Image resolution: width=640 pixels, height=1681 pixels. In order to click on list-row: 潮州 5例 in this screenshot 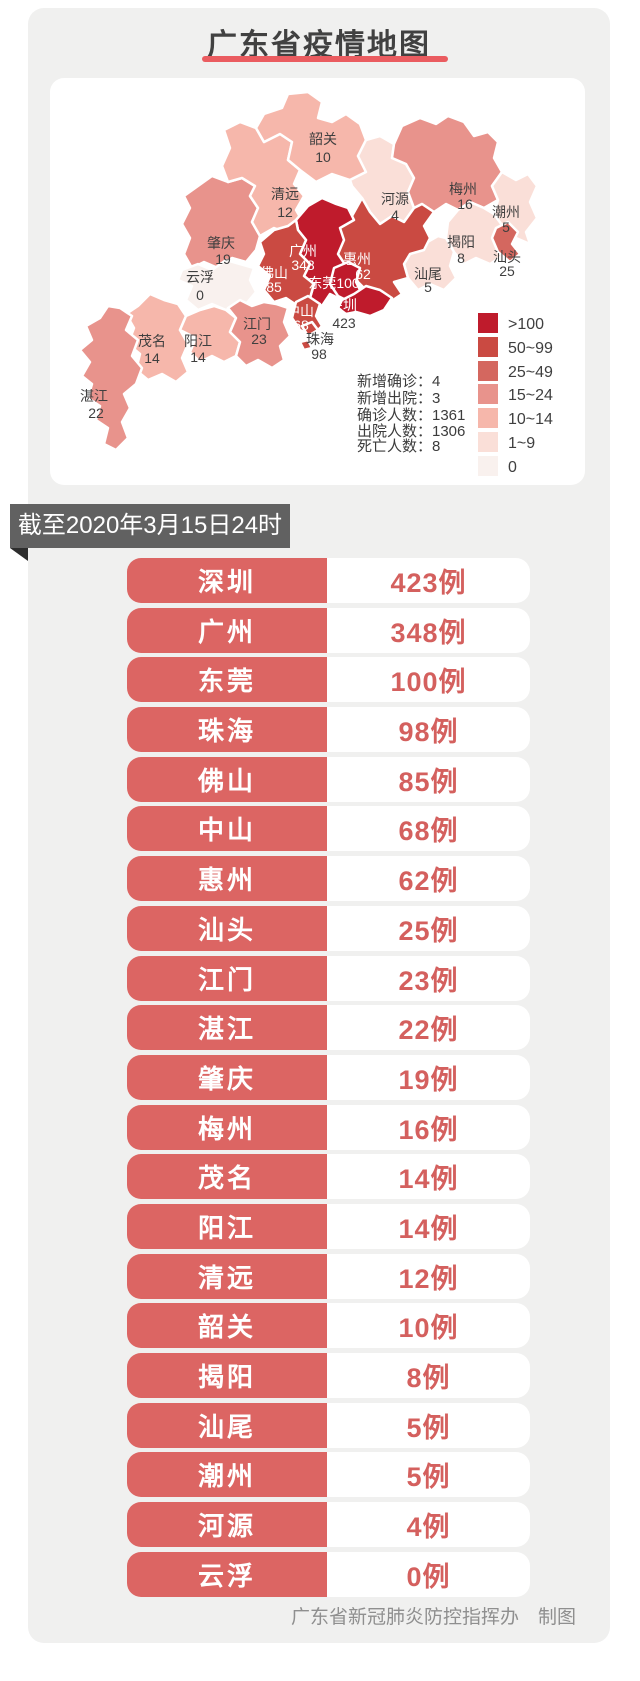, I will do `click(328, 1475)`.